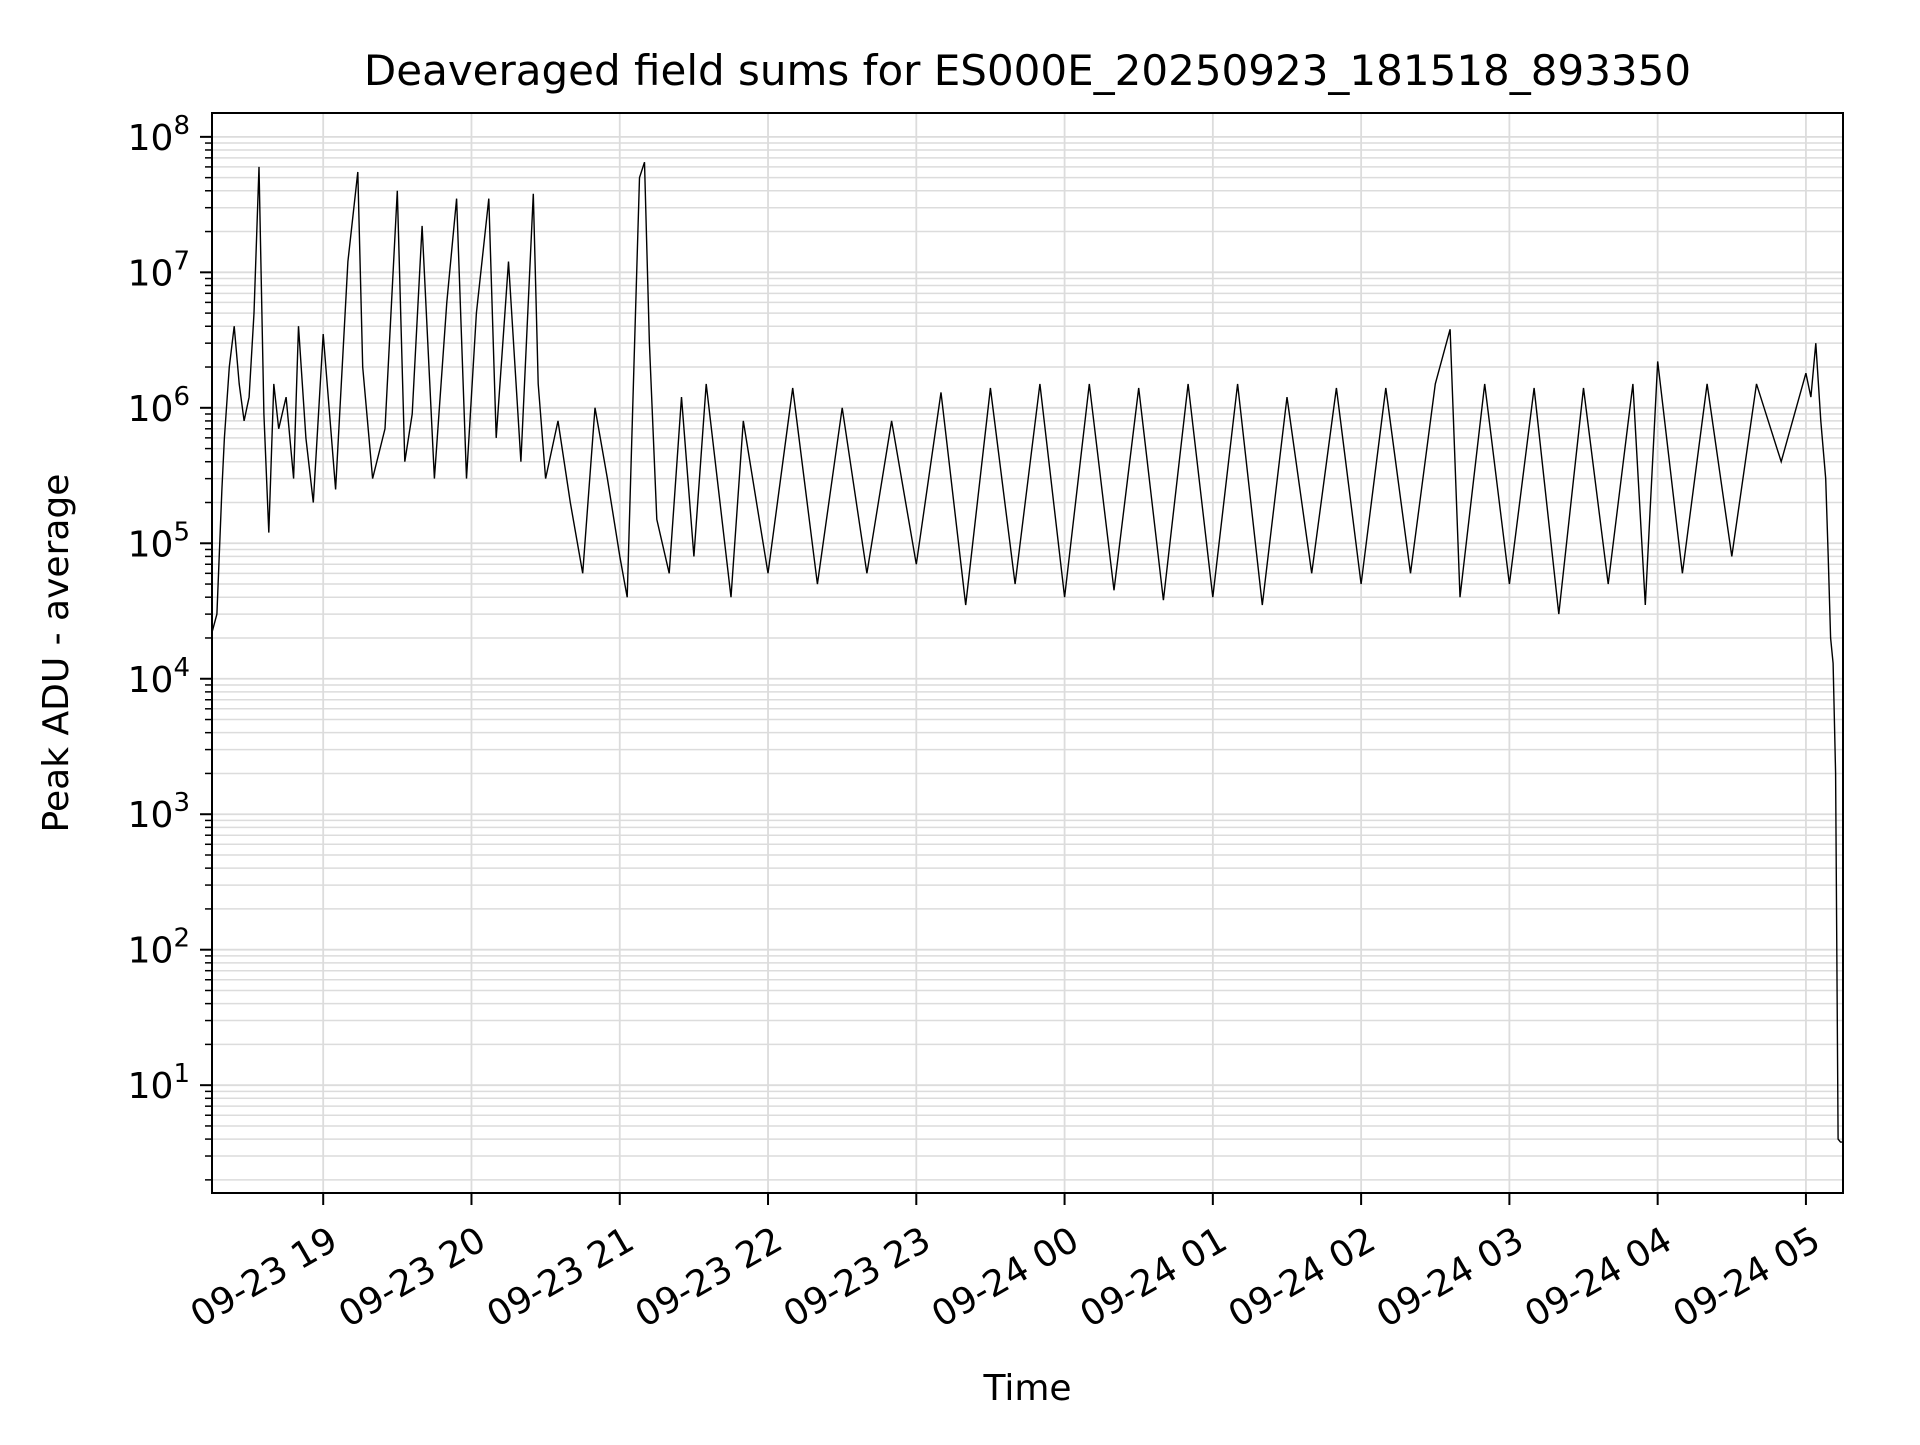  Describe the element at coordinates (159, 270) in the screenshot. I see `y-tick-label: 10⁷` at that location.